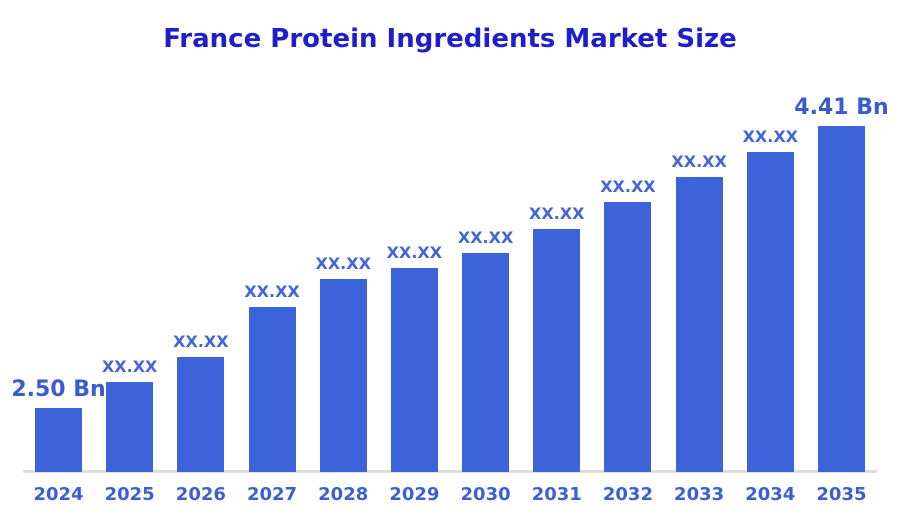 The image size is (900, 525). I want to click on bar-value-label-2031: XX.XX, so click(557, 213).